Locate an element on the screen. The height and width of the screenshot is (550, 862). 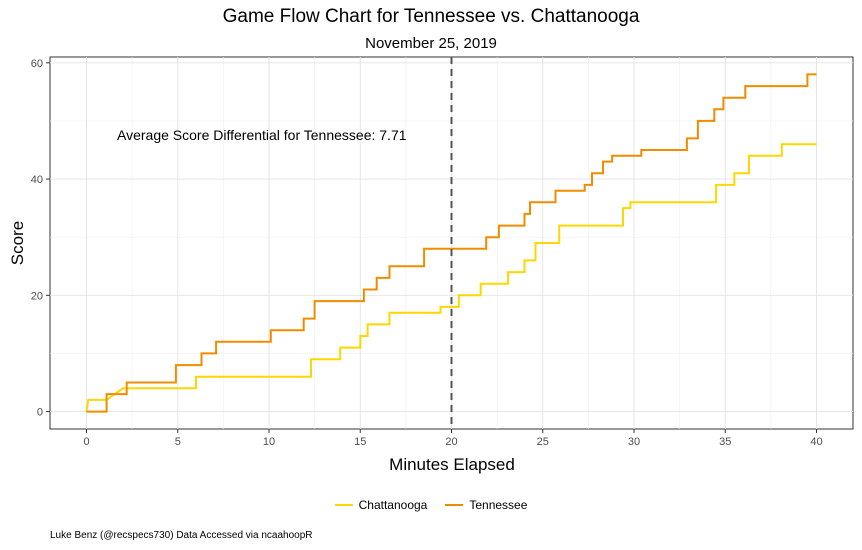
legend-label-tennessee: Tennessee is located at coordinates (498, 505).